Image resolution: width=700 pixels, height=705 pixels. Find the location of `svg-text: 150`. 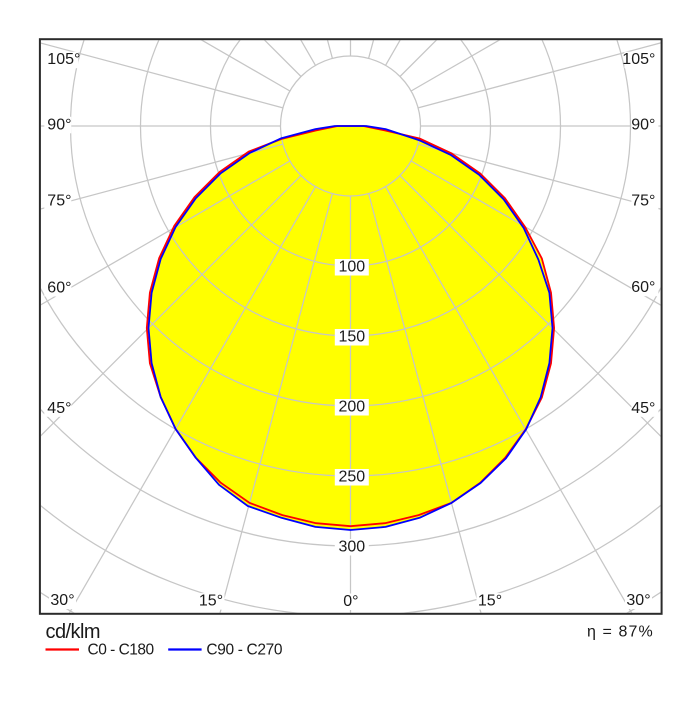

svg-text: 150 is located at coordinates (351, 337).